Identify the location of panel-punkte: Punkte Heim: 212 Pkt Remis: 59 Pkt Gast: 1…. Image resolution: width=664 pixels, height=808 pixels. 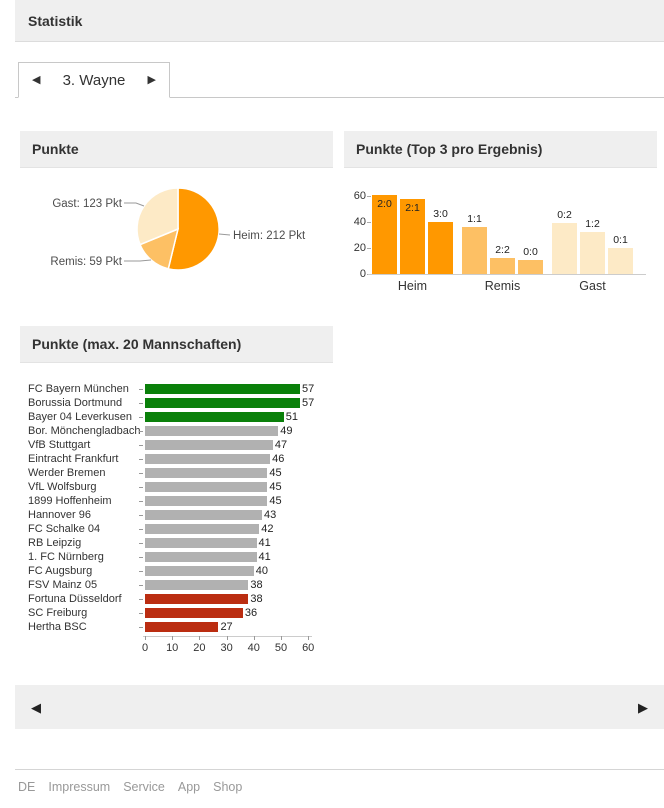
(176, 221).